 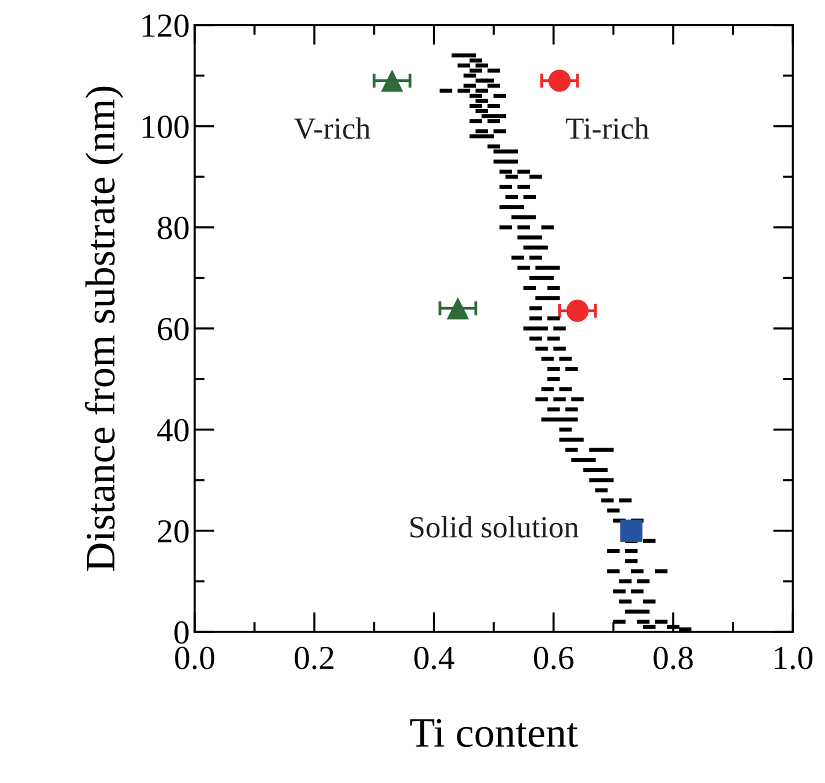 What do you see at coordinates (194, 658) in the screenshot?
I see `x-tick-label: 0.0` at bounding box center [194, 658].